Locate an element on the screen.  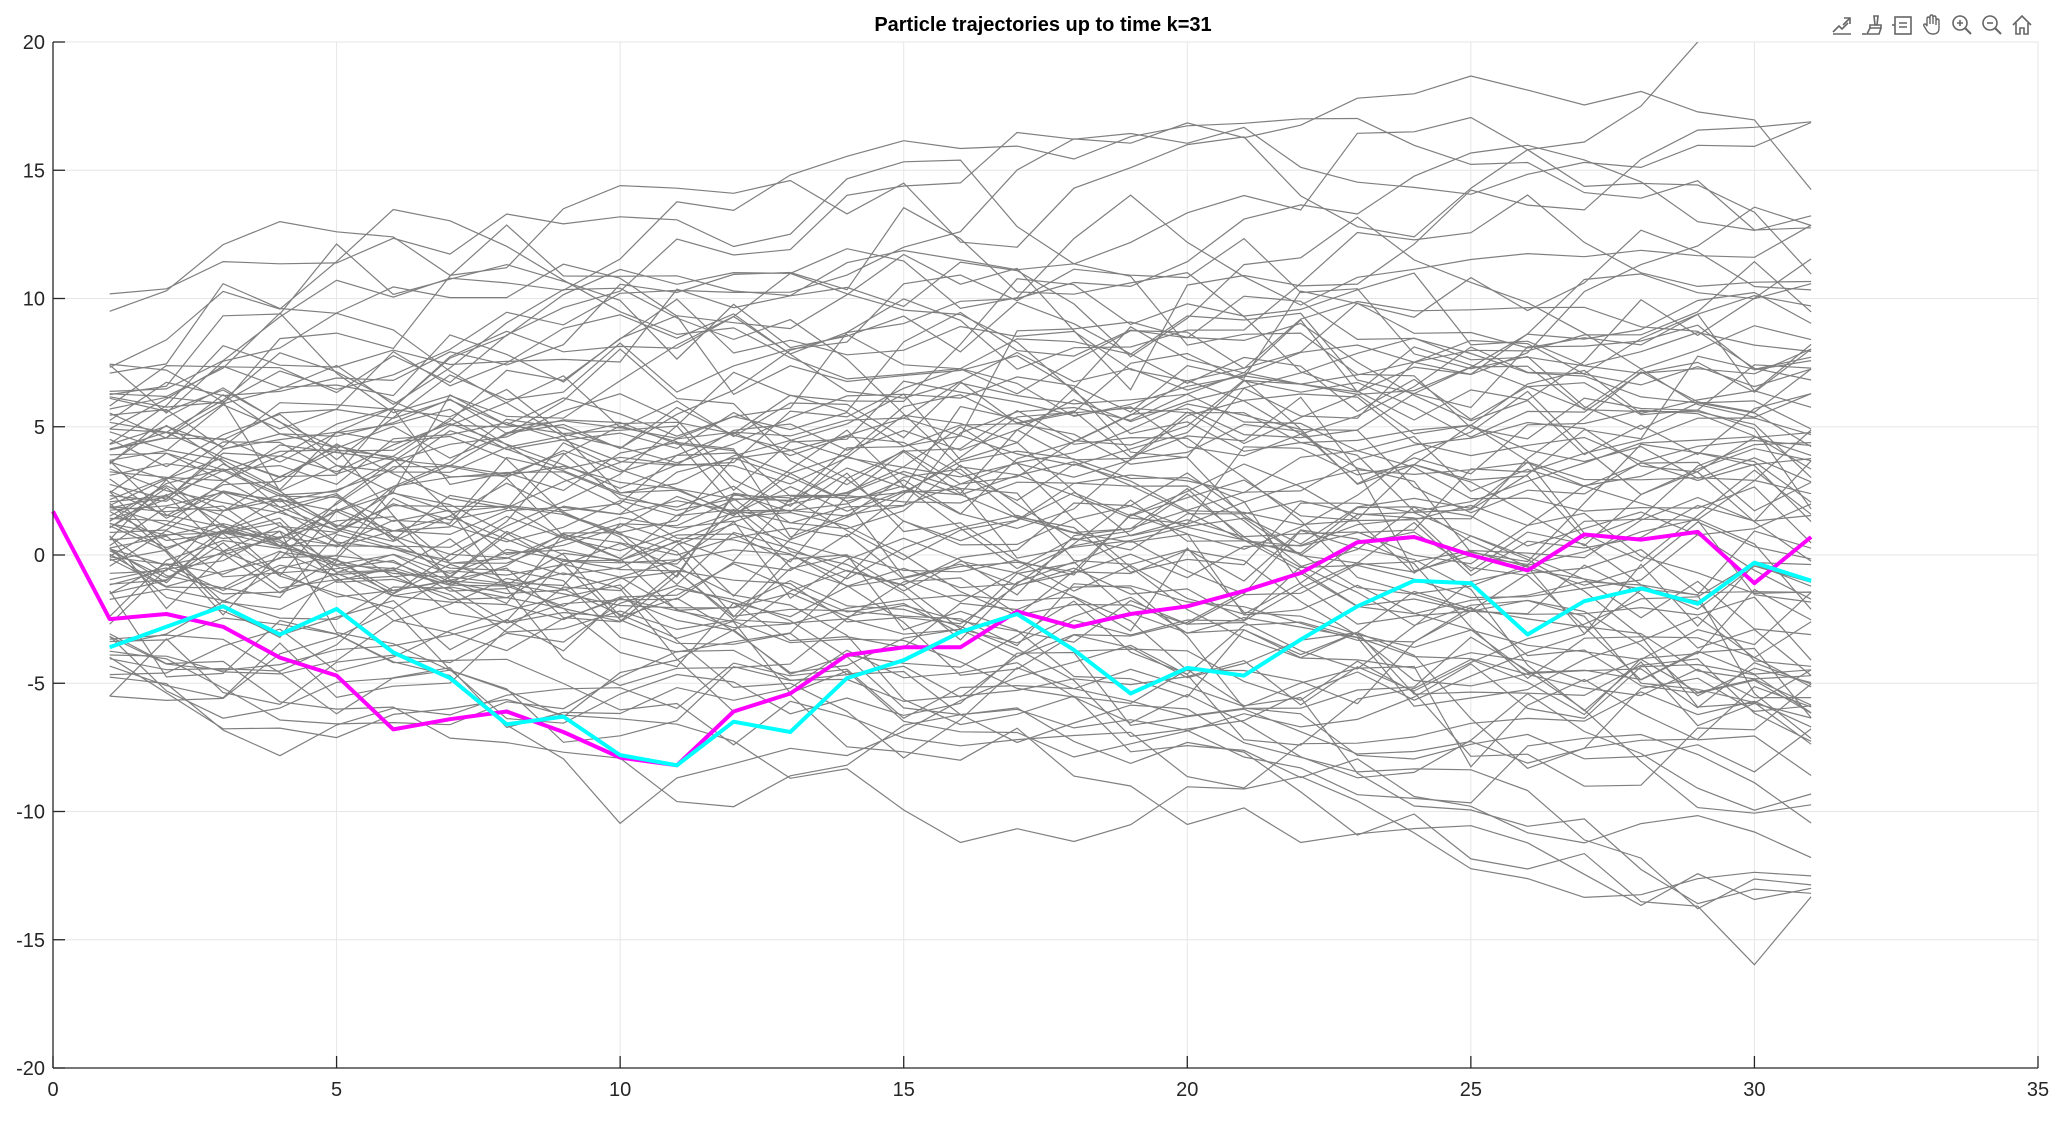
y-tick-label: -10 is located at coordinates (30, 813).